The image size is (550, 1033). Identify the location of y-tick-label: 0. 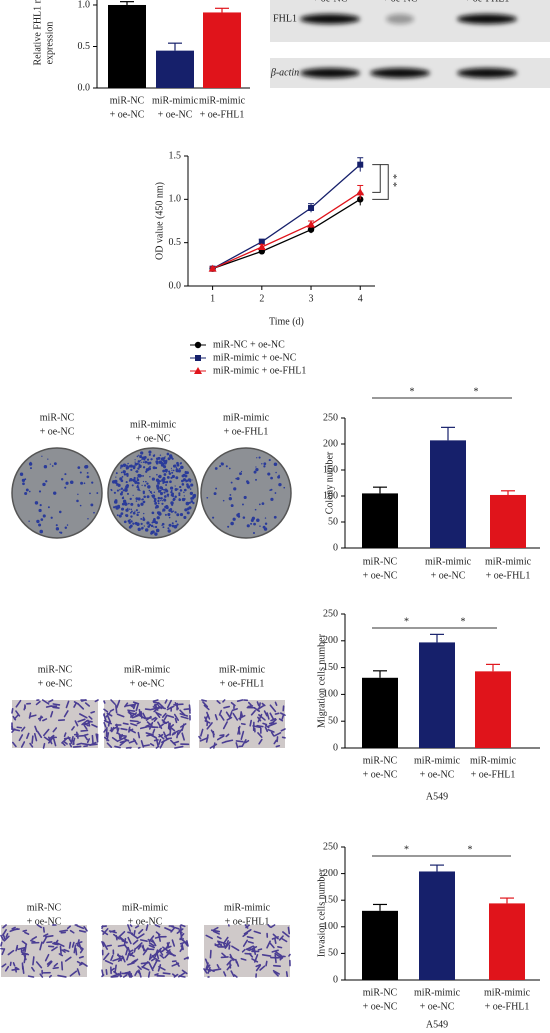
(335, 747).